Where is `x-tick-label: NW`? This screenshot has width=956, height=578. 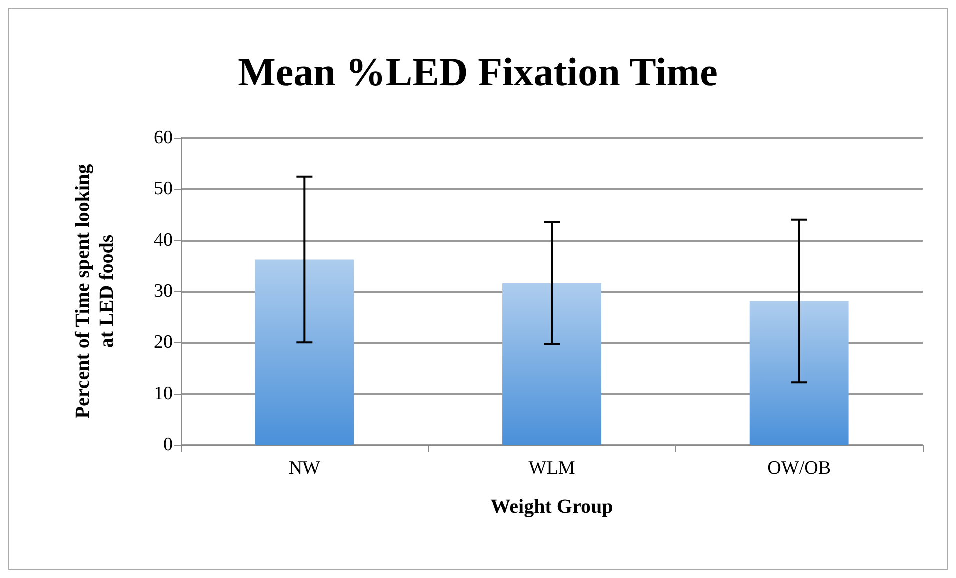
x-tick-label: NW is located at coordinates (304, 468).